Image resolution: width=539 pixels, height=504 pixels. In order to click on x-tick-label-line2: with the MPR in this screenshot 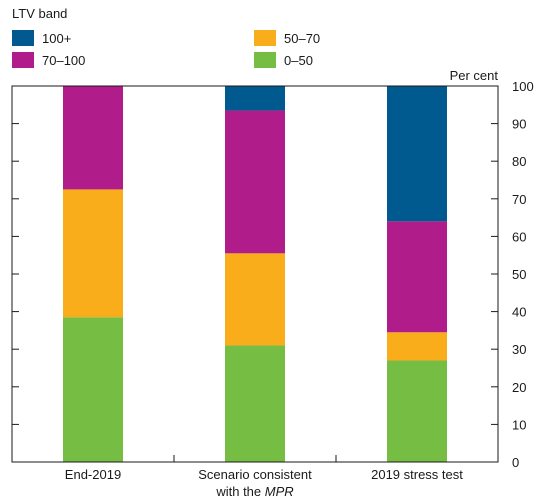, I will do `click(254, 491)`.